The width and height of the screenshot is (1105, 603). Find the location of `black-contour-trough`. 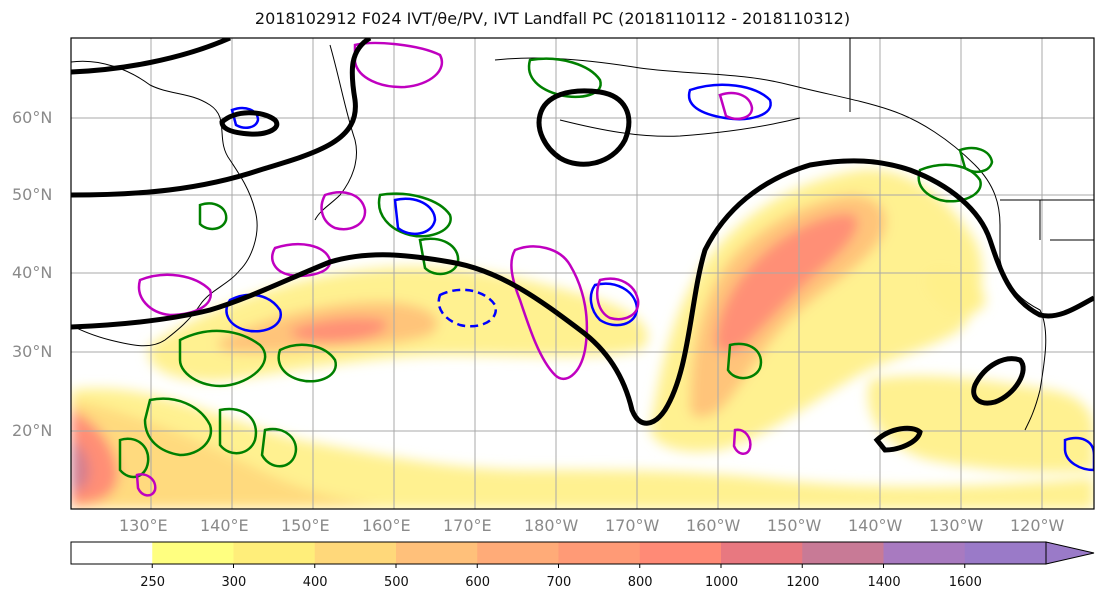

black-contour-trough is located at coordinates (221, 118).